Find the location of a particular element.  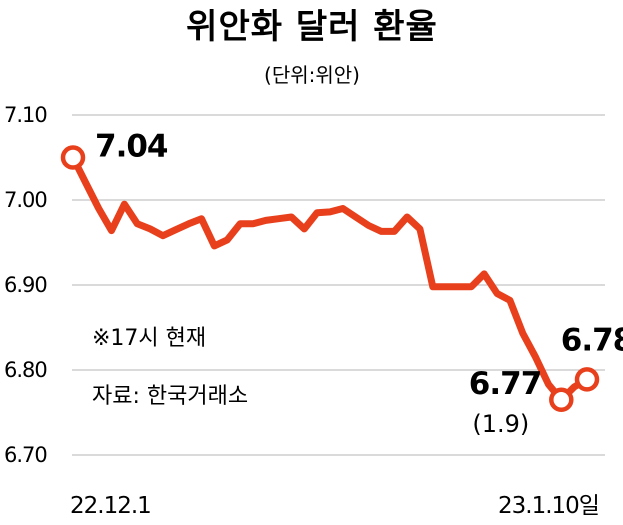

chart-title: 위안화 달러 환율 is located at coordinates (312, 27).